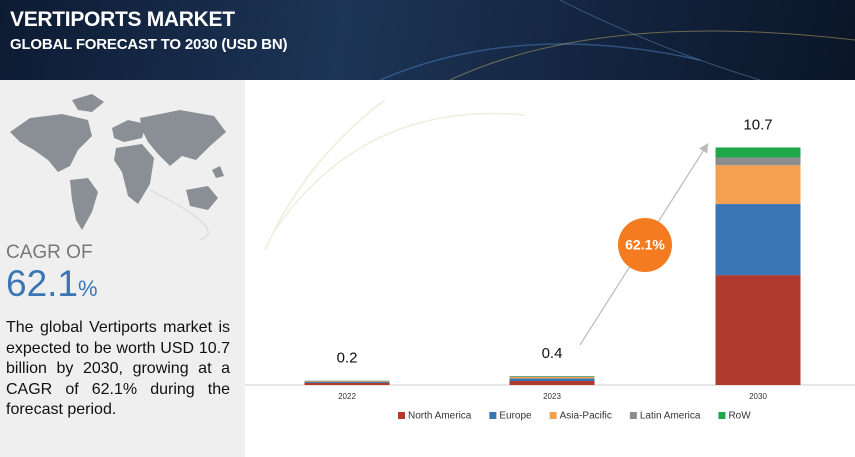  I want to click on legend-label: Asia-Pacific, so click(586, 416).